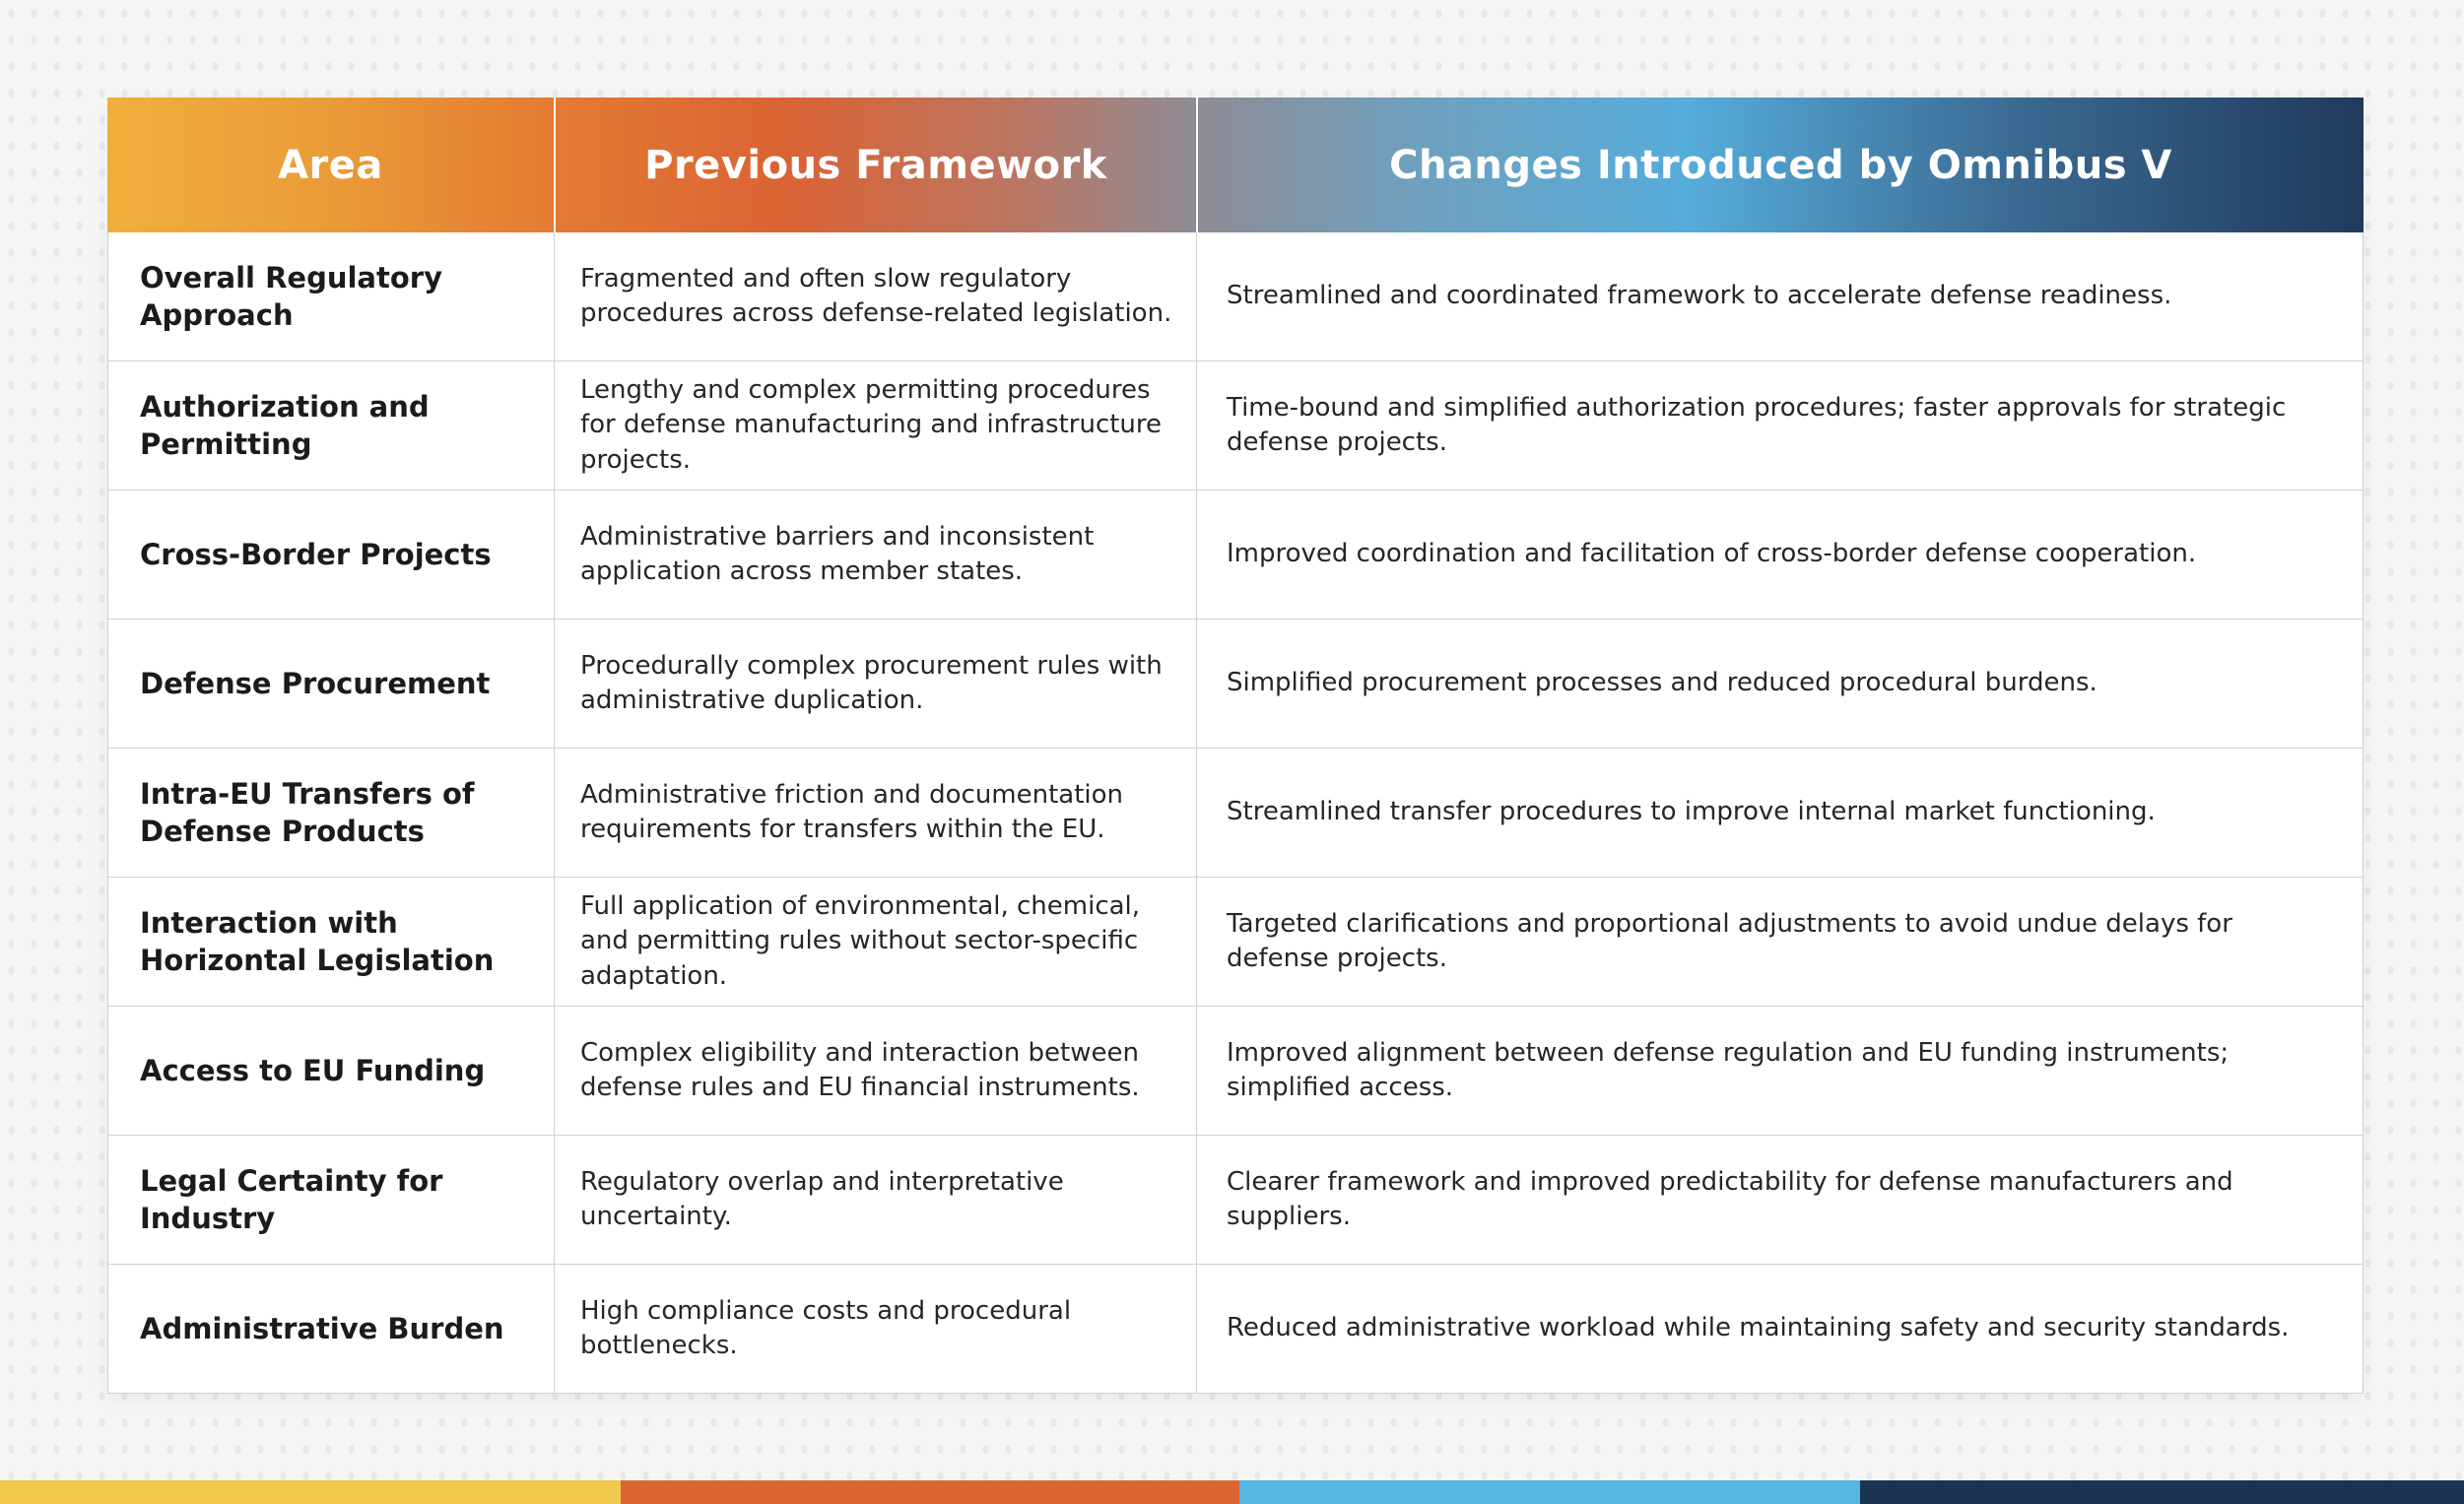 This screenshot has height=1504, width=2464. I want to click on area-cell: Defense Procurement, so click(316, 683).